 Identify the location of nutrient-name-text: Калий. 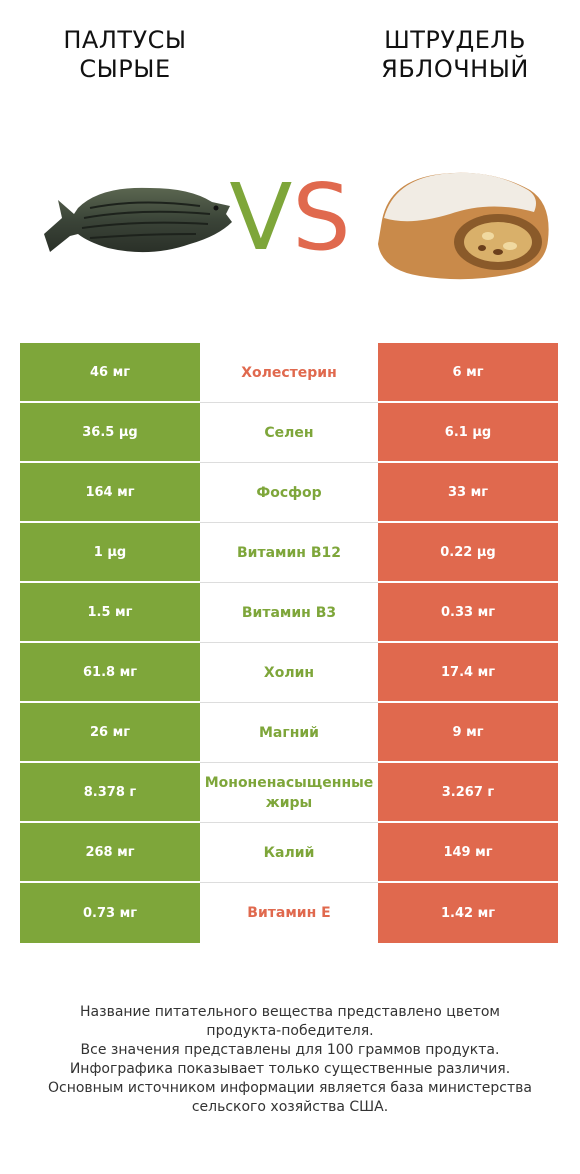
(289, 852).